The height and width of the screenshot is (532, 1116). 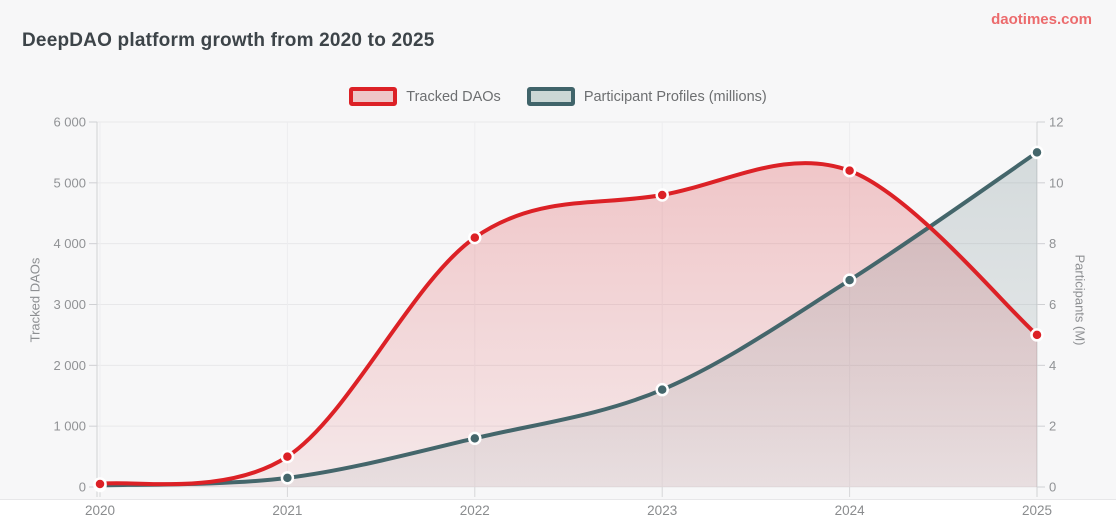 What do you see at coordinates (475, 510) in the screenshot?
I see `svg-text: 2022` at bounding box center [475, 510].